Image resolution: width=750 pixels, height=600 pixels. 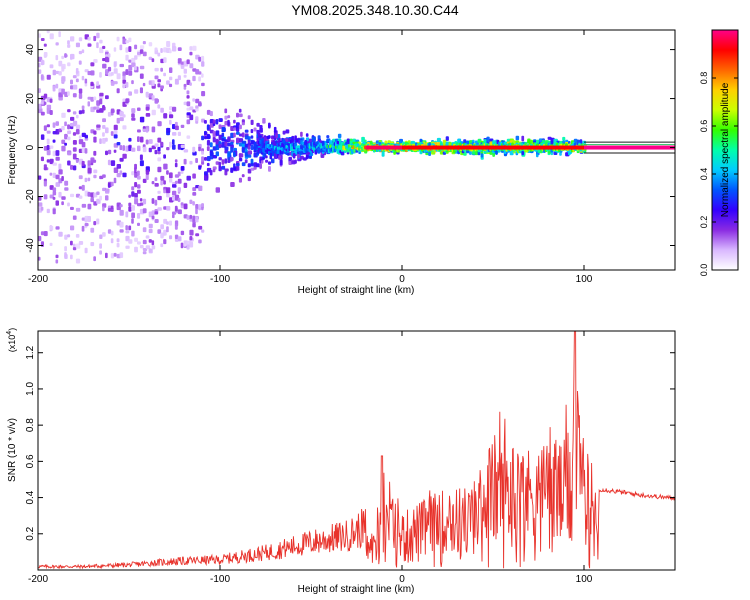 What do you see at coordinates (704, 126) in the screenshot?
I see `colorbar-tick-label: 0.6` at bounding box center [704, 126].